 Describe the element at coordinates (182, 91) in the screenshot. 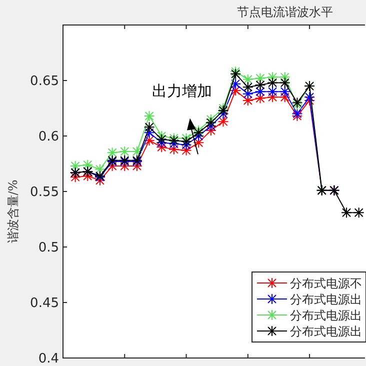

I see `annotation: 出力增加` at that location.